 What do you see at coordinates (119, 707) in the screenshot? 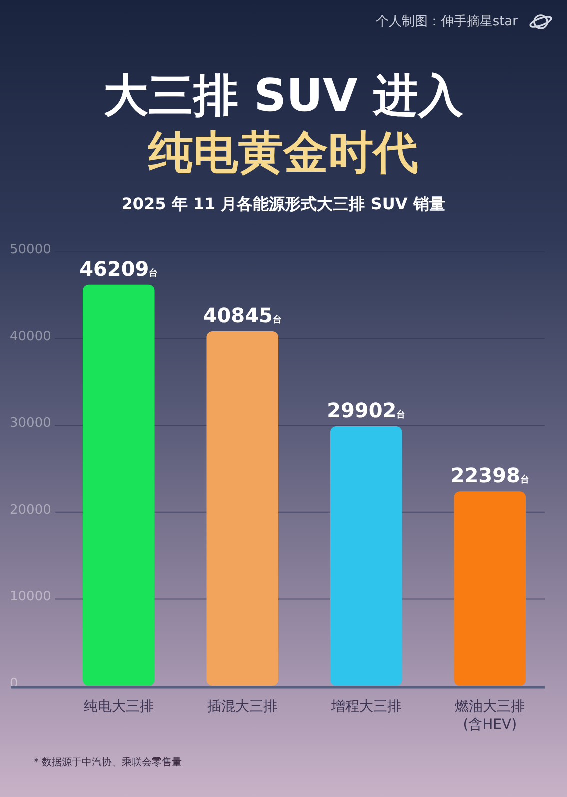
I see `x-tick-label: 纯电大三排` at bounding box center [119, 707].